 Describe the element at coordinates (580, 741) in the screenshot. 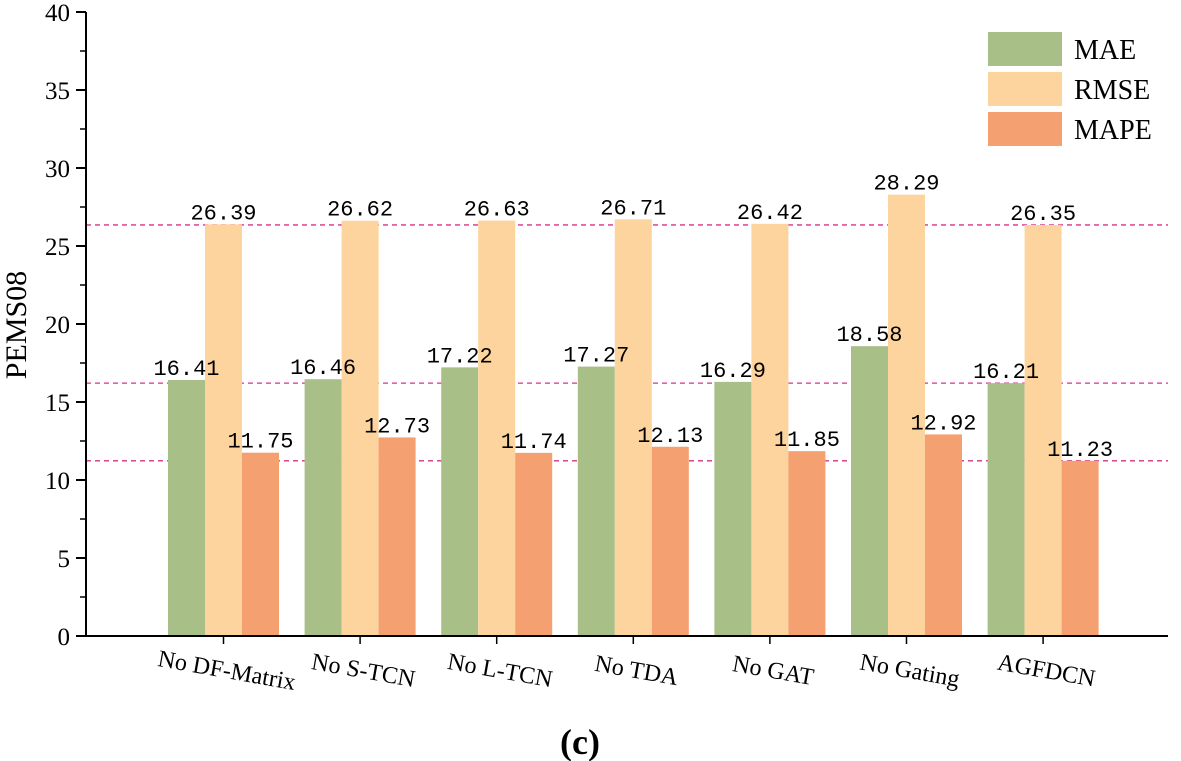

I see `figure-caption: (c)` at that location.